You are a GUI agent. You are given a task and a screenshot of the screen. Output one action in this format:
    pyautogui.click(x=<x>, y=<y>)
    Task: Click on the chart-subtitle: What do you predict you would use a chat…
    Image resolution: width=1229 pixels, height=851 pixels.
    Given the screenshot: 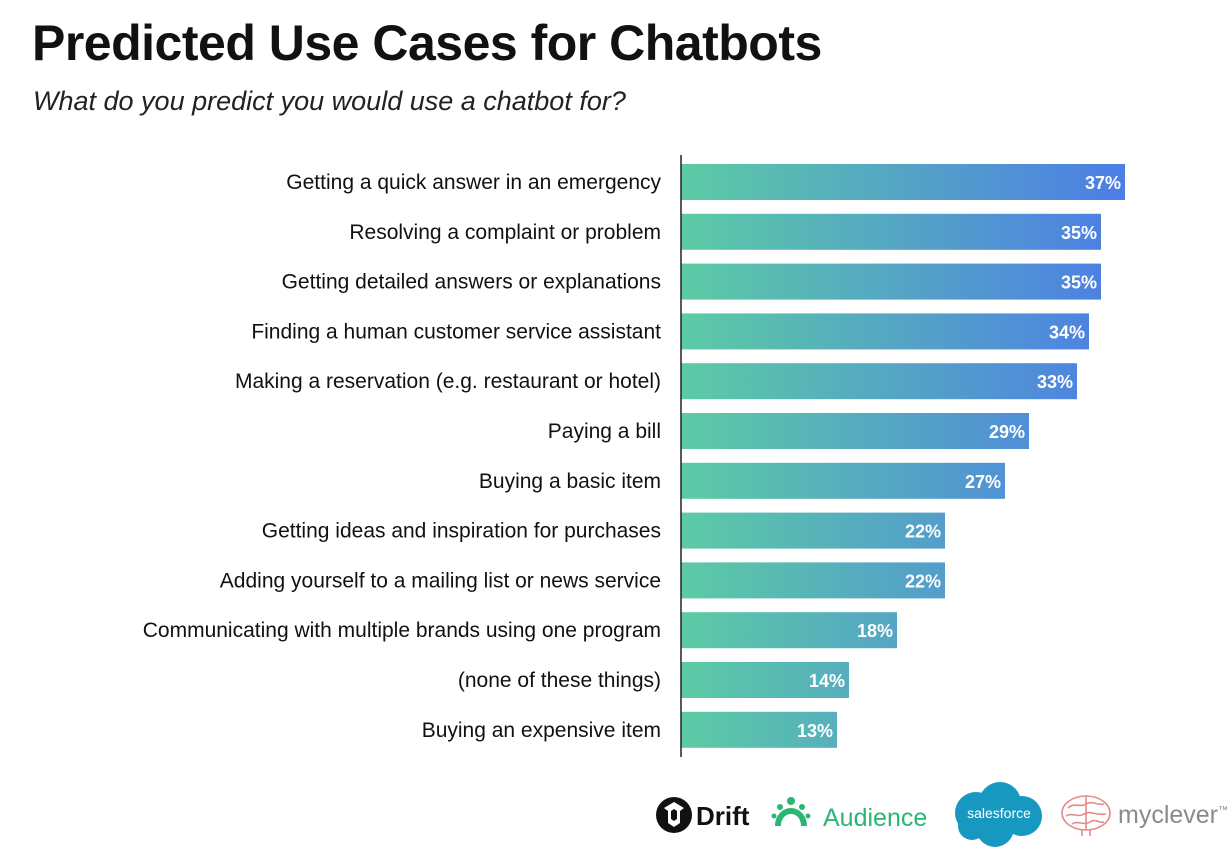 What is the action you would take?
    pyautogui.click(x=329, y=101)
    